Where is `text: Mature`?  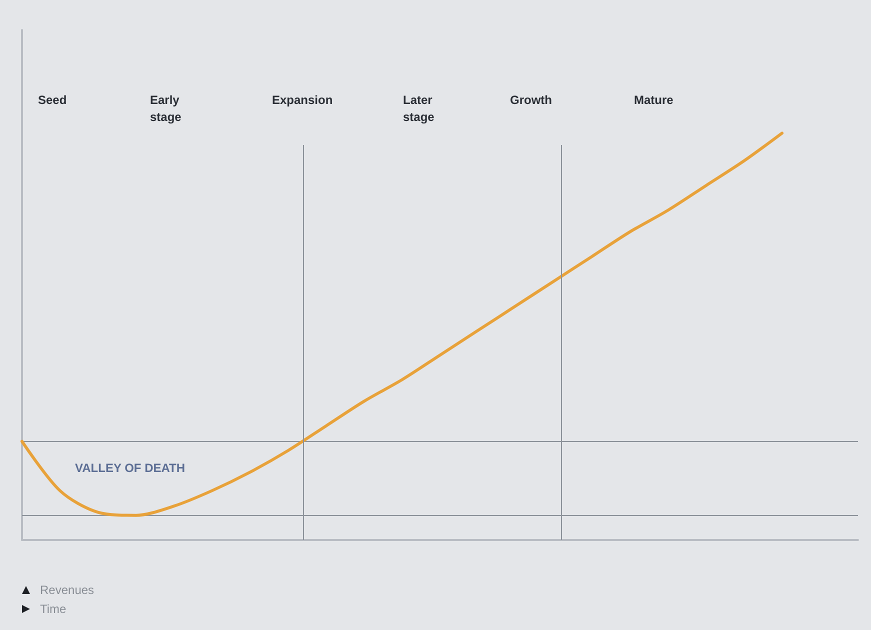
text: Mature is located at coordinates (654, 100).